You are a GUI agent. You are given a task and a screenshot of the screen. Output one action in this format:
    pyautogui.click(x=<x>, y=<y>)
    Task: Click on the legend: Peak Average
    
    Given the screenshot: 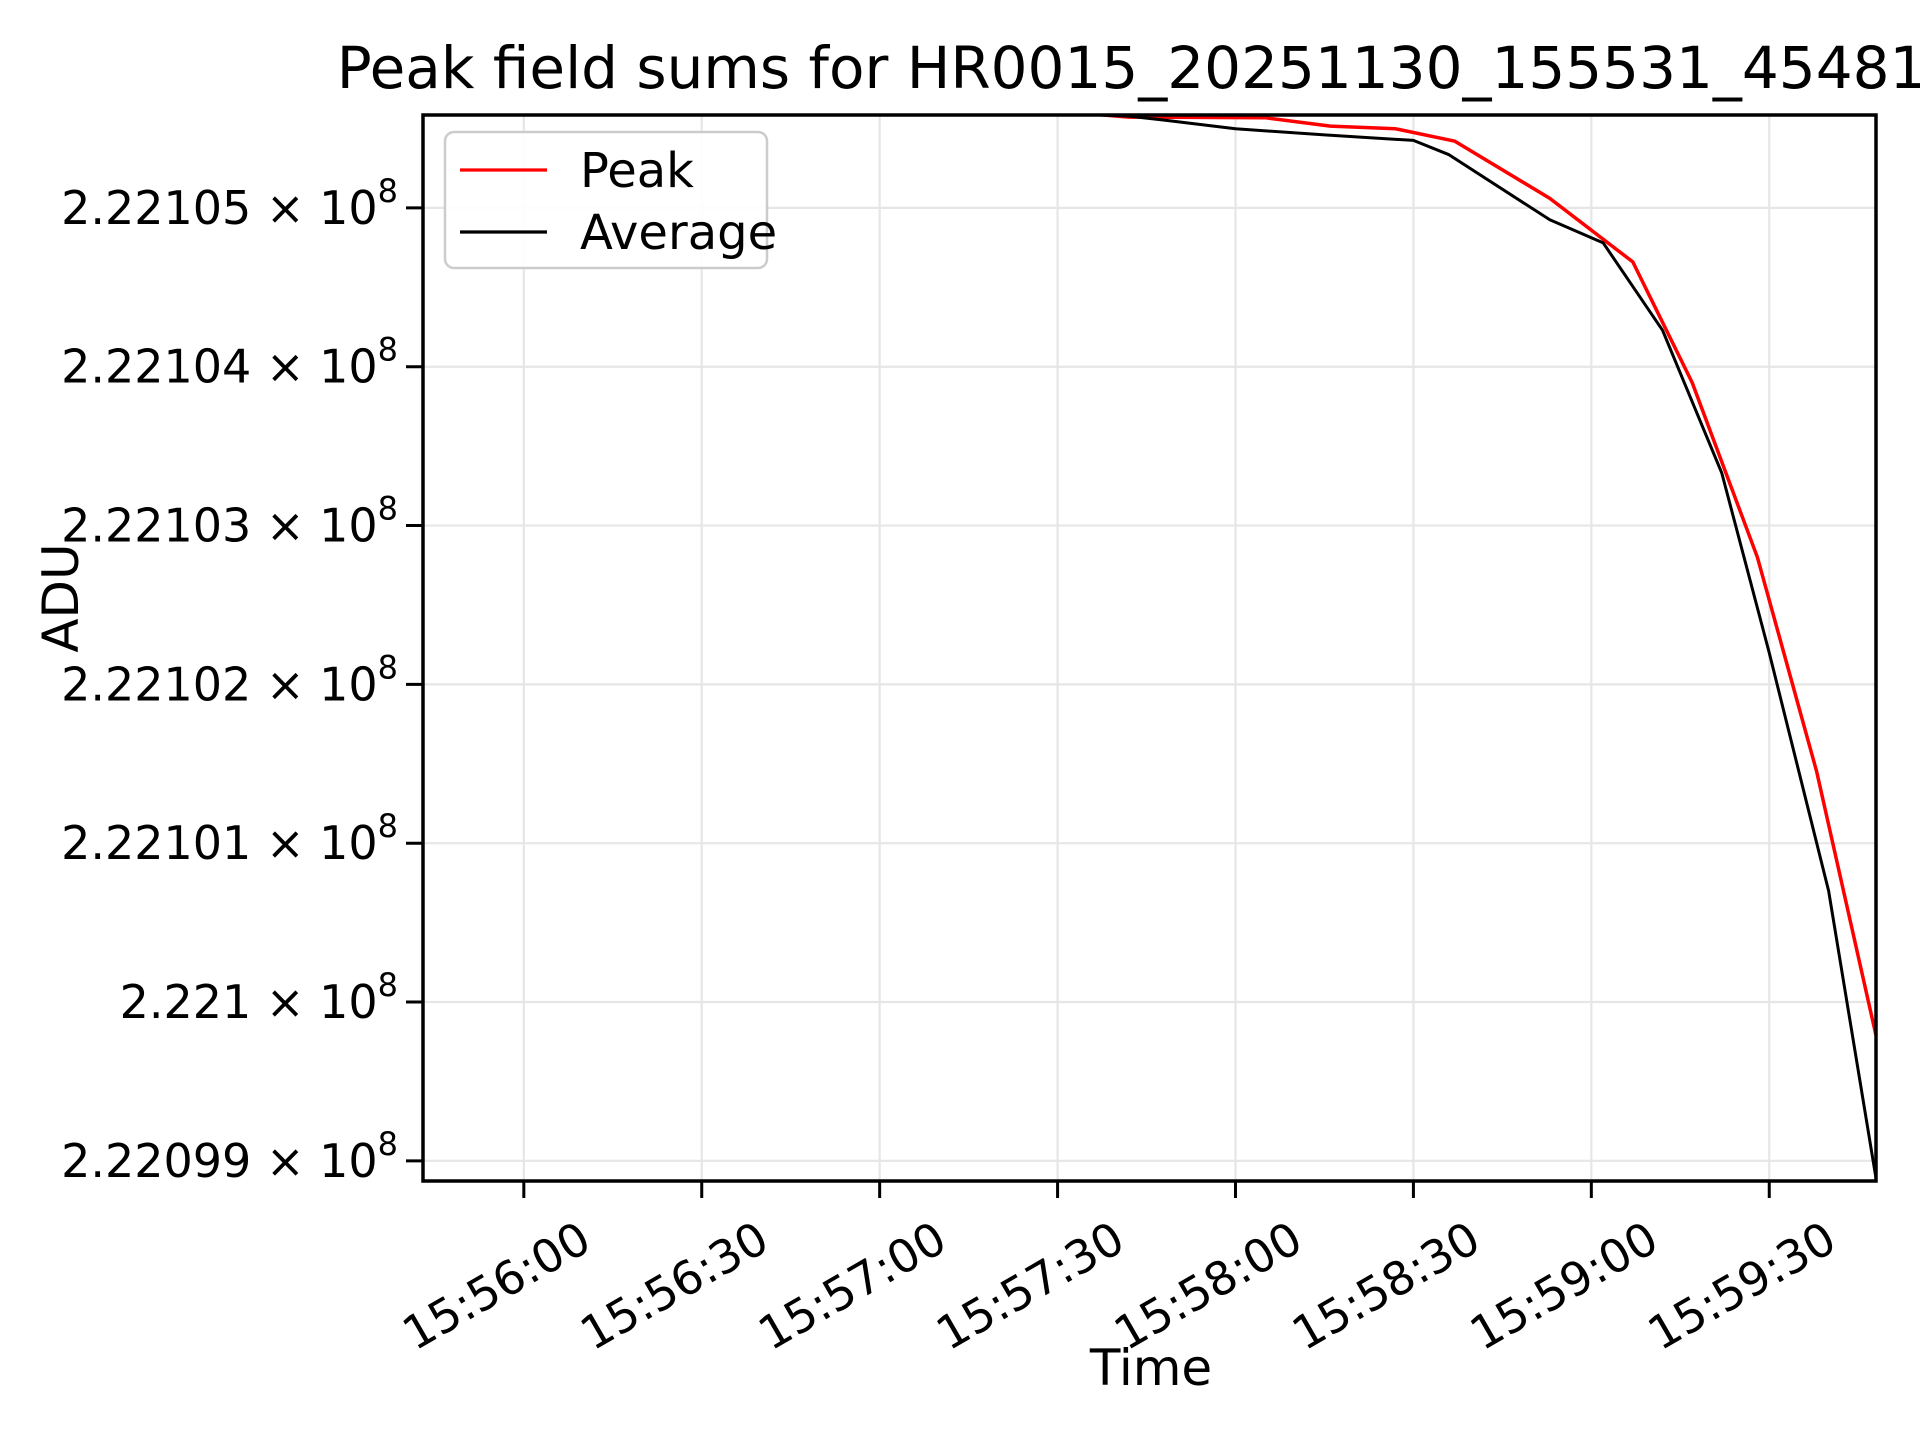 What is the action you would take?
    pyautogui.click(x=610, y=200)
    